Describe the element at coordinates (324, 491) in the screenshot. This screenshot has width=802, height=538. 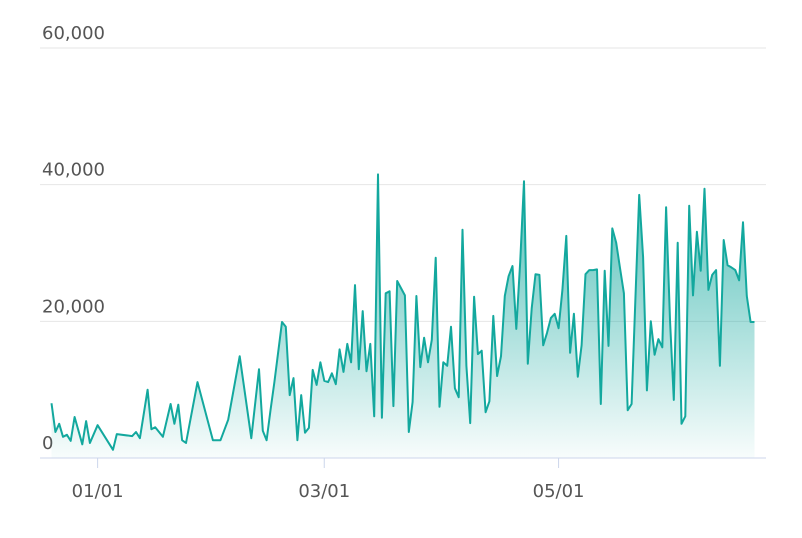
I see `x-tick-label: 03/01` at that location.